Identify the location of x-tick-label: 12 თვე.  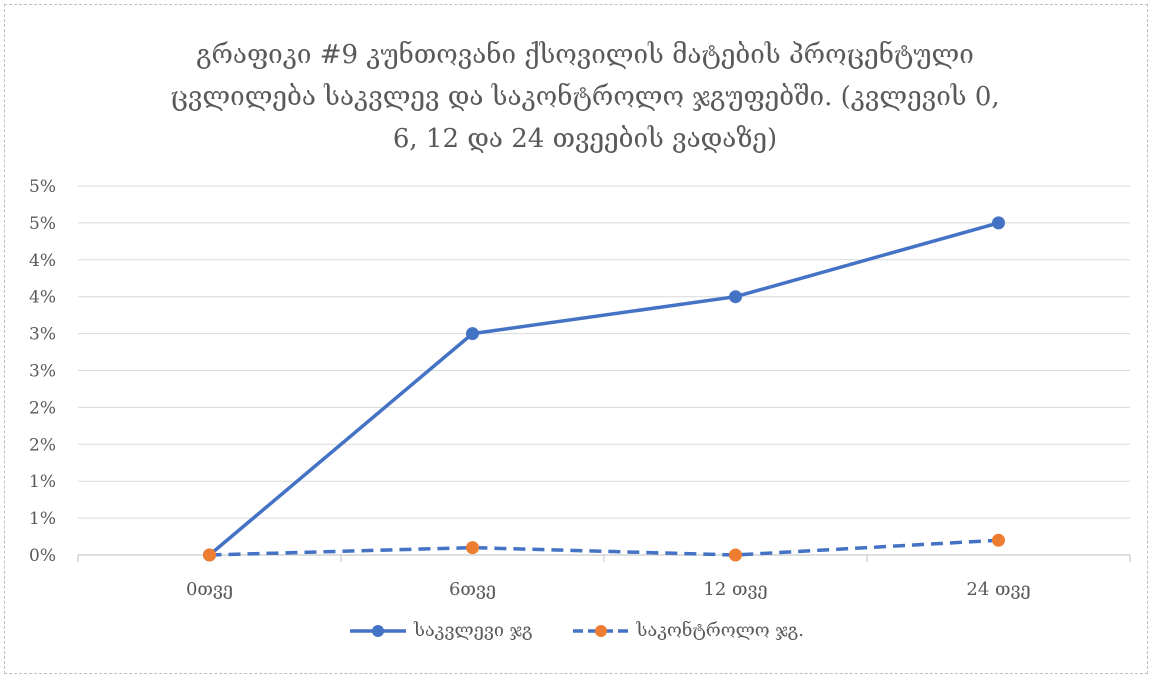
(735, 589).